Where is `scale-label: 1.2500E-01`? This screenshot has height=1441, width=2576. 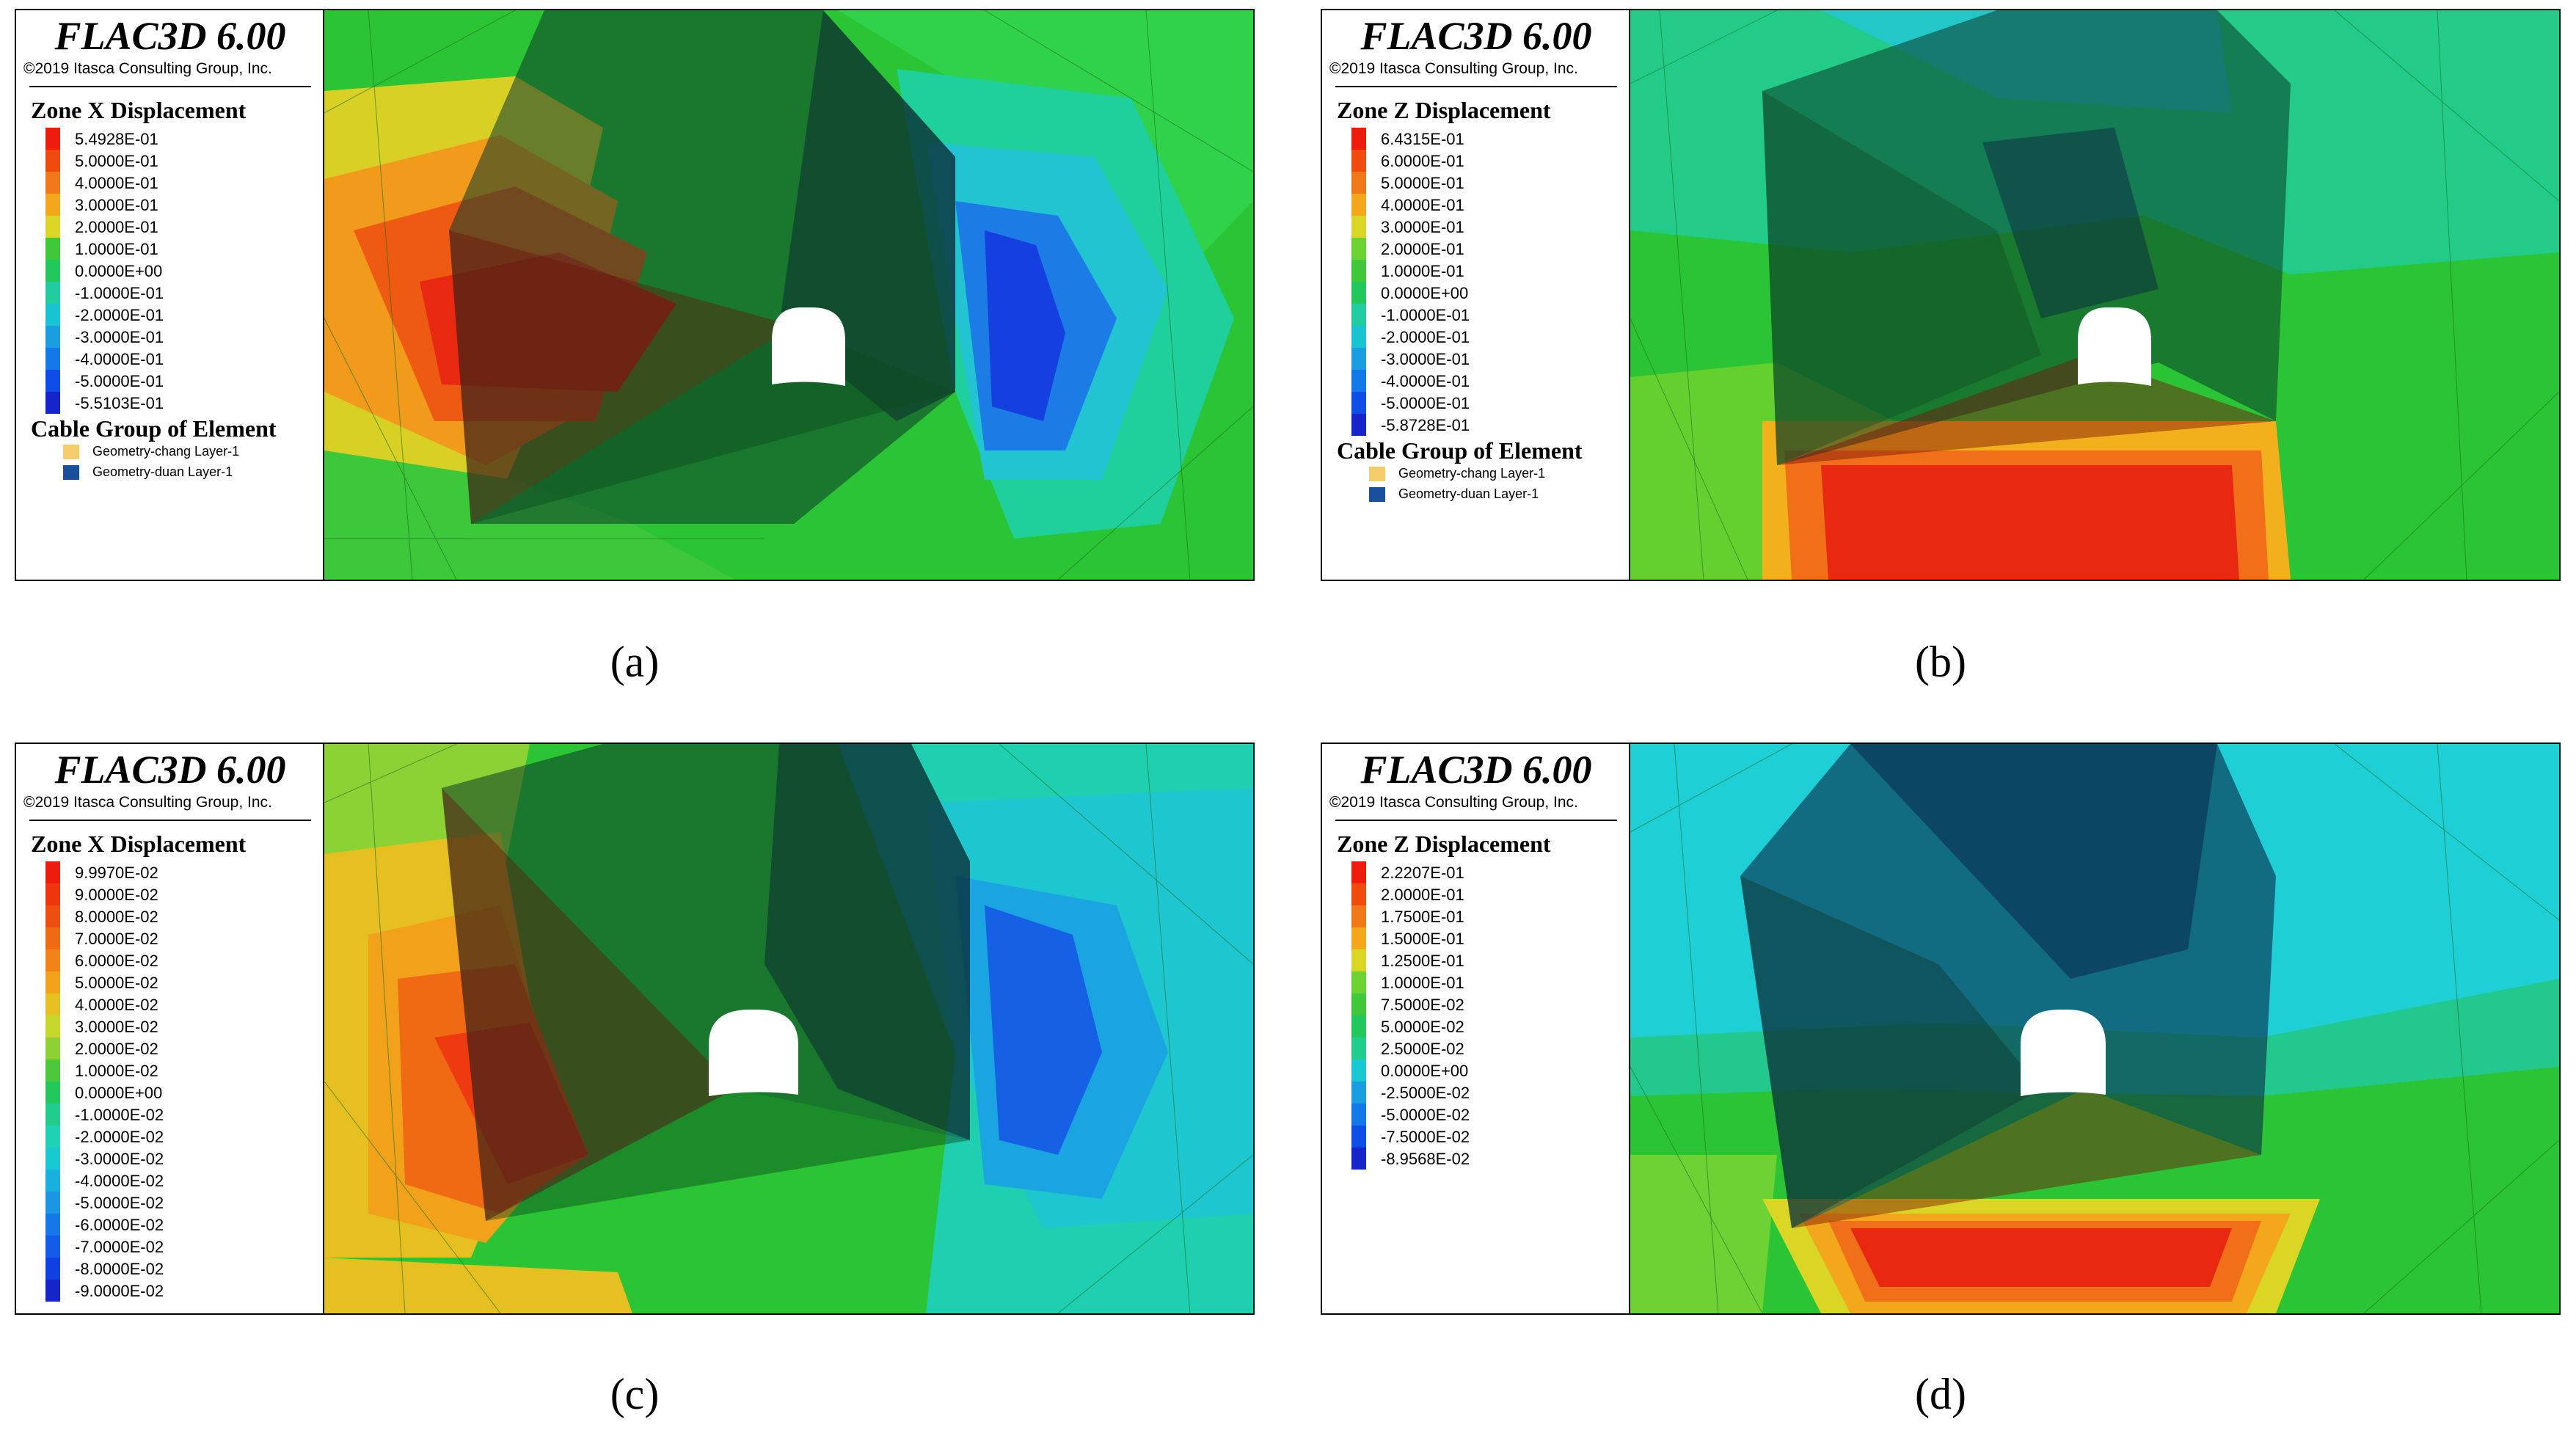 scale-label: 1.2500E-01 is located at coordinates (1423, 961).